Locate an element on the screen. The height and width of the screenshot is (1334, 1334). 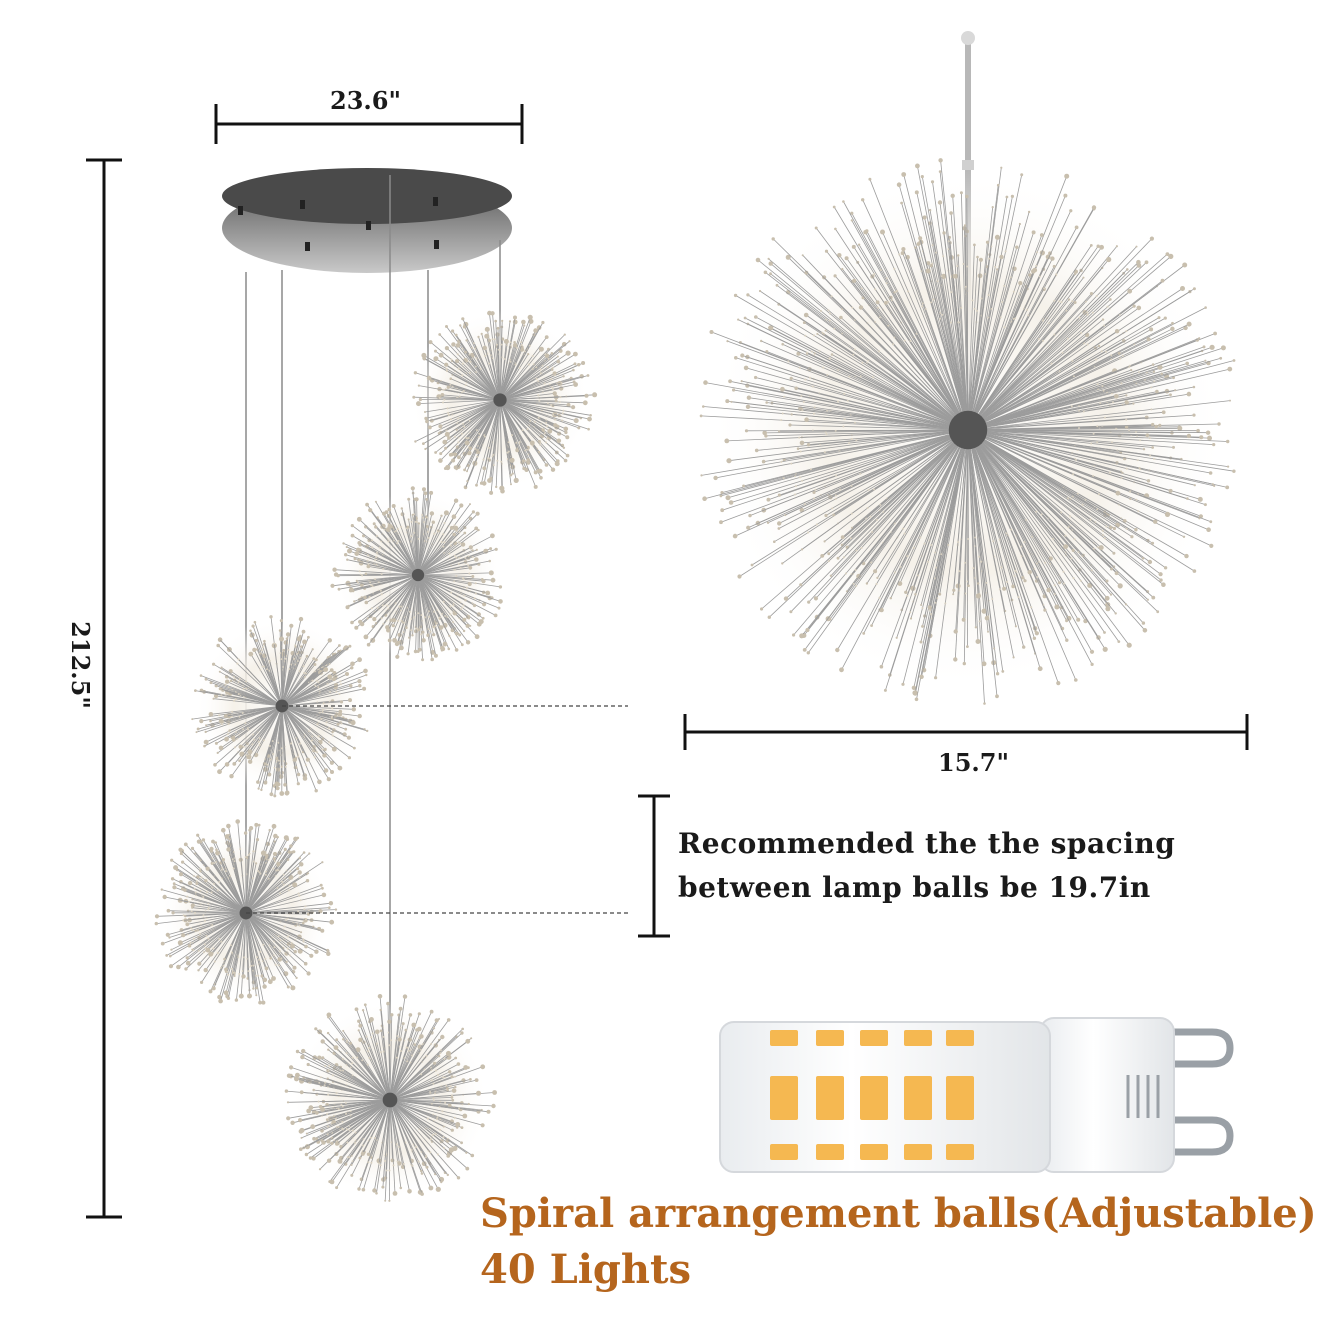
height-label: 212.5" is located at coordinates (80, 665).